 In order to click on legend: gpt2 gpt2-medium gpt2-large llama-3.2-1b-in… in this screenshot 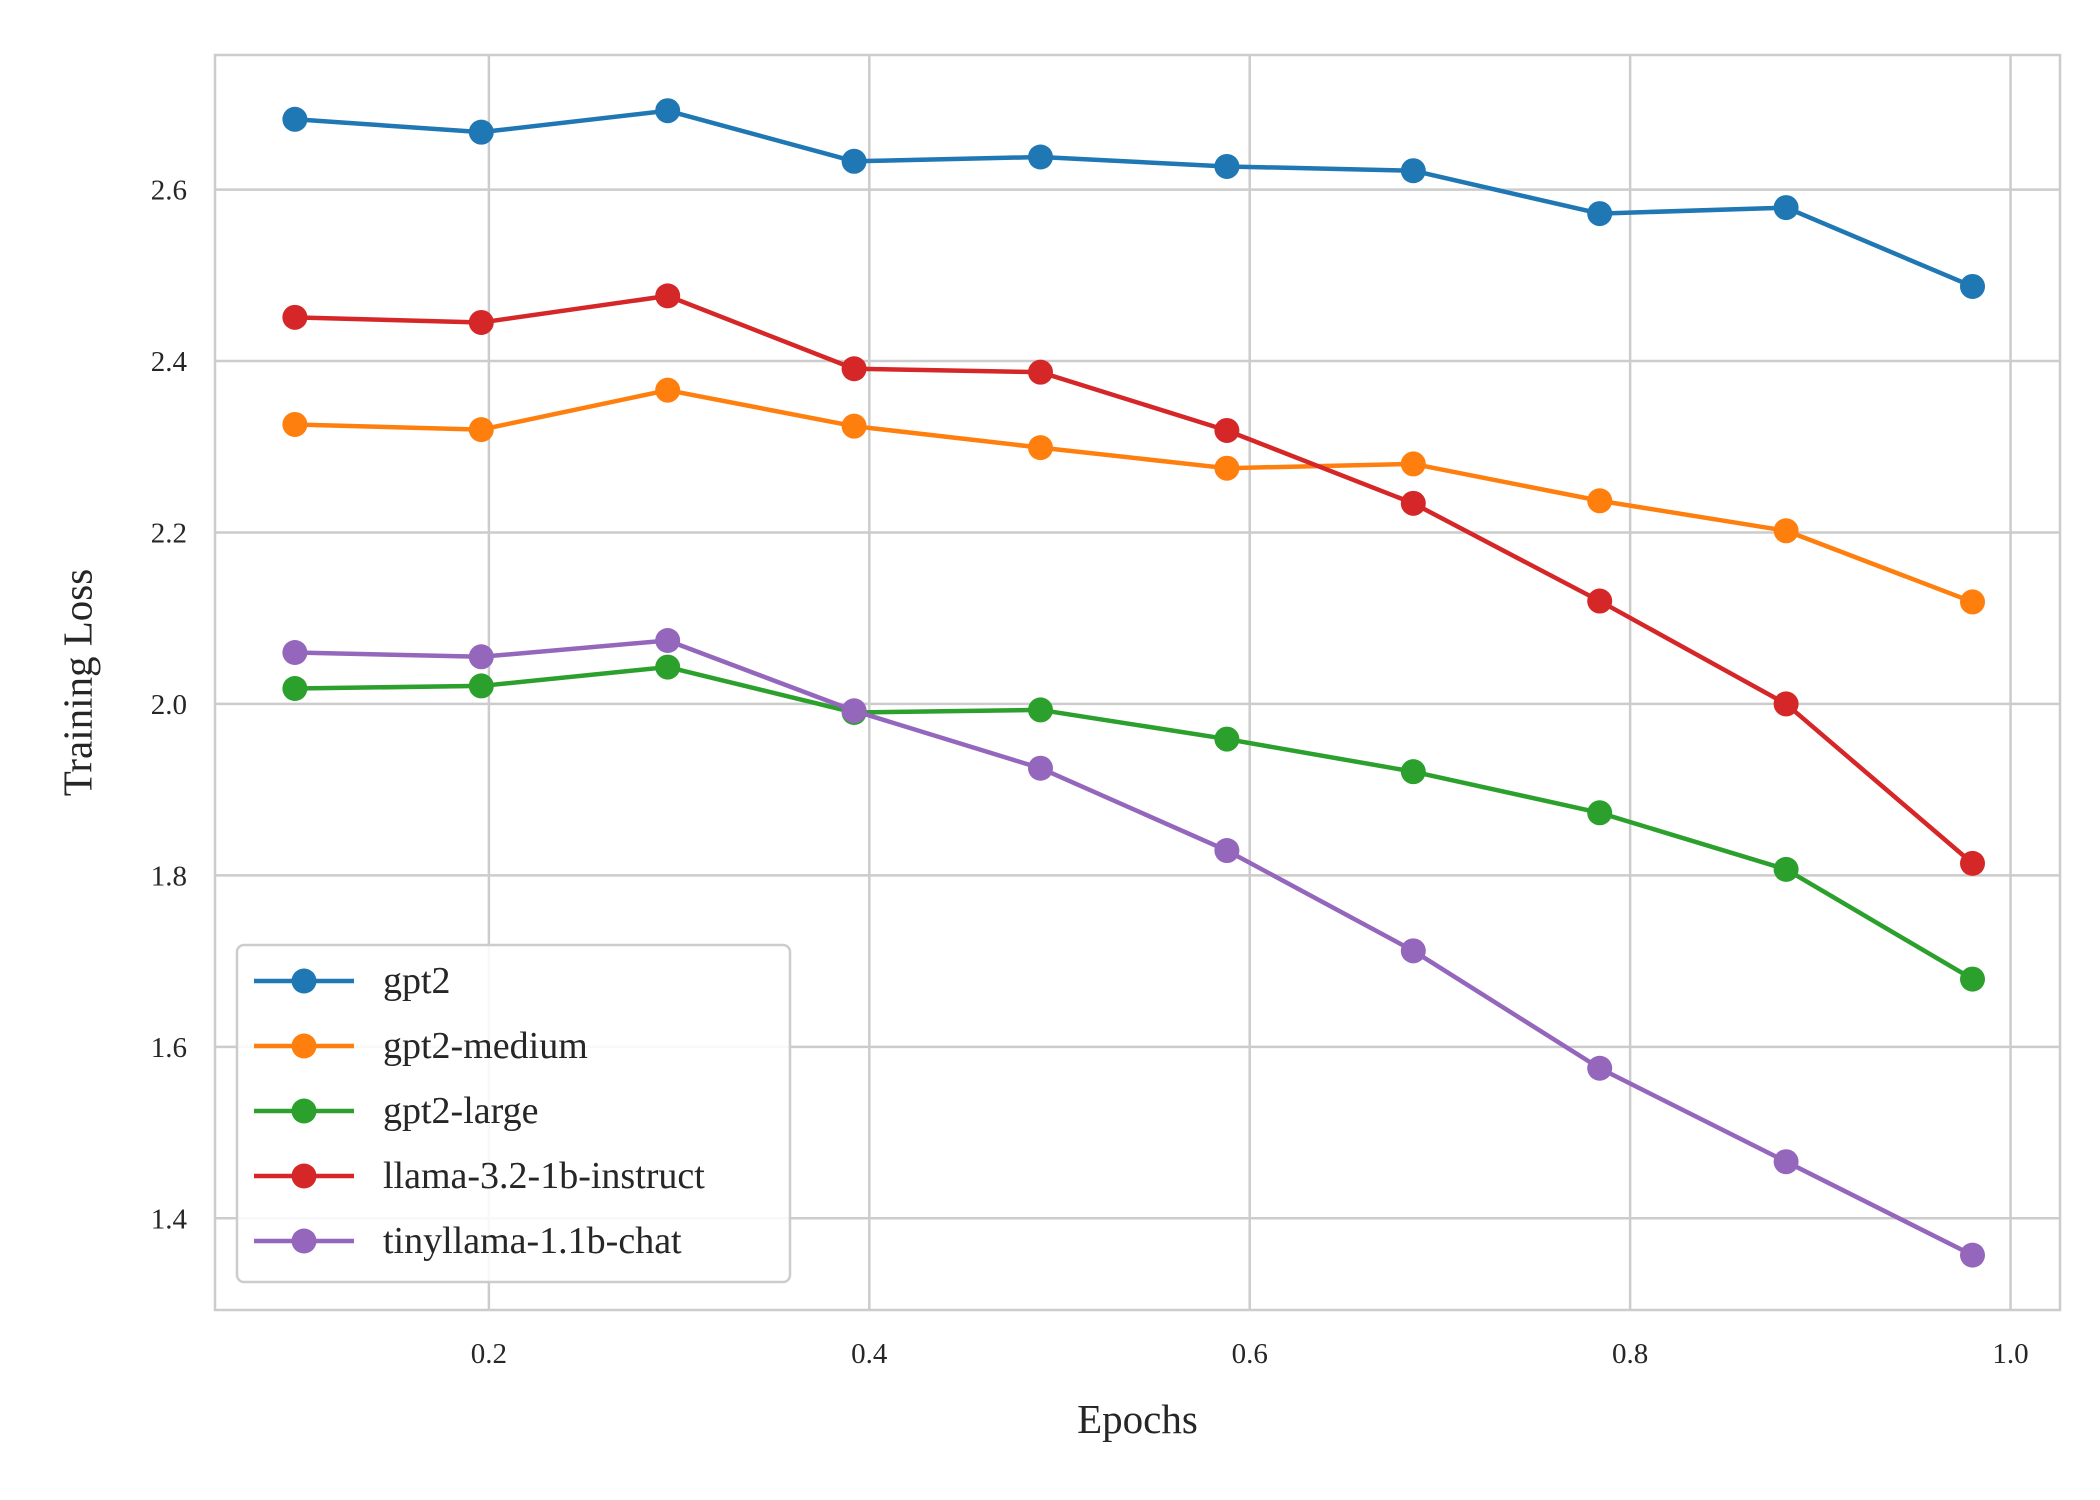, I will do `click(513, 1113)`.